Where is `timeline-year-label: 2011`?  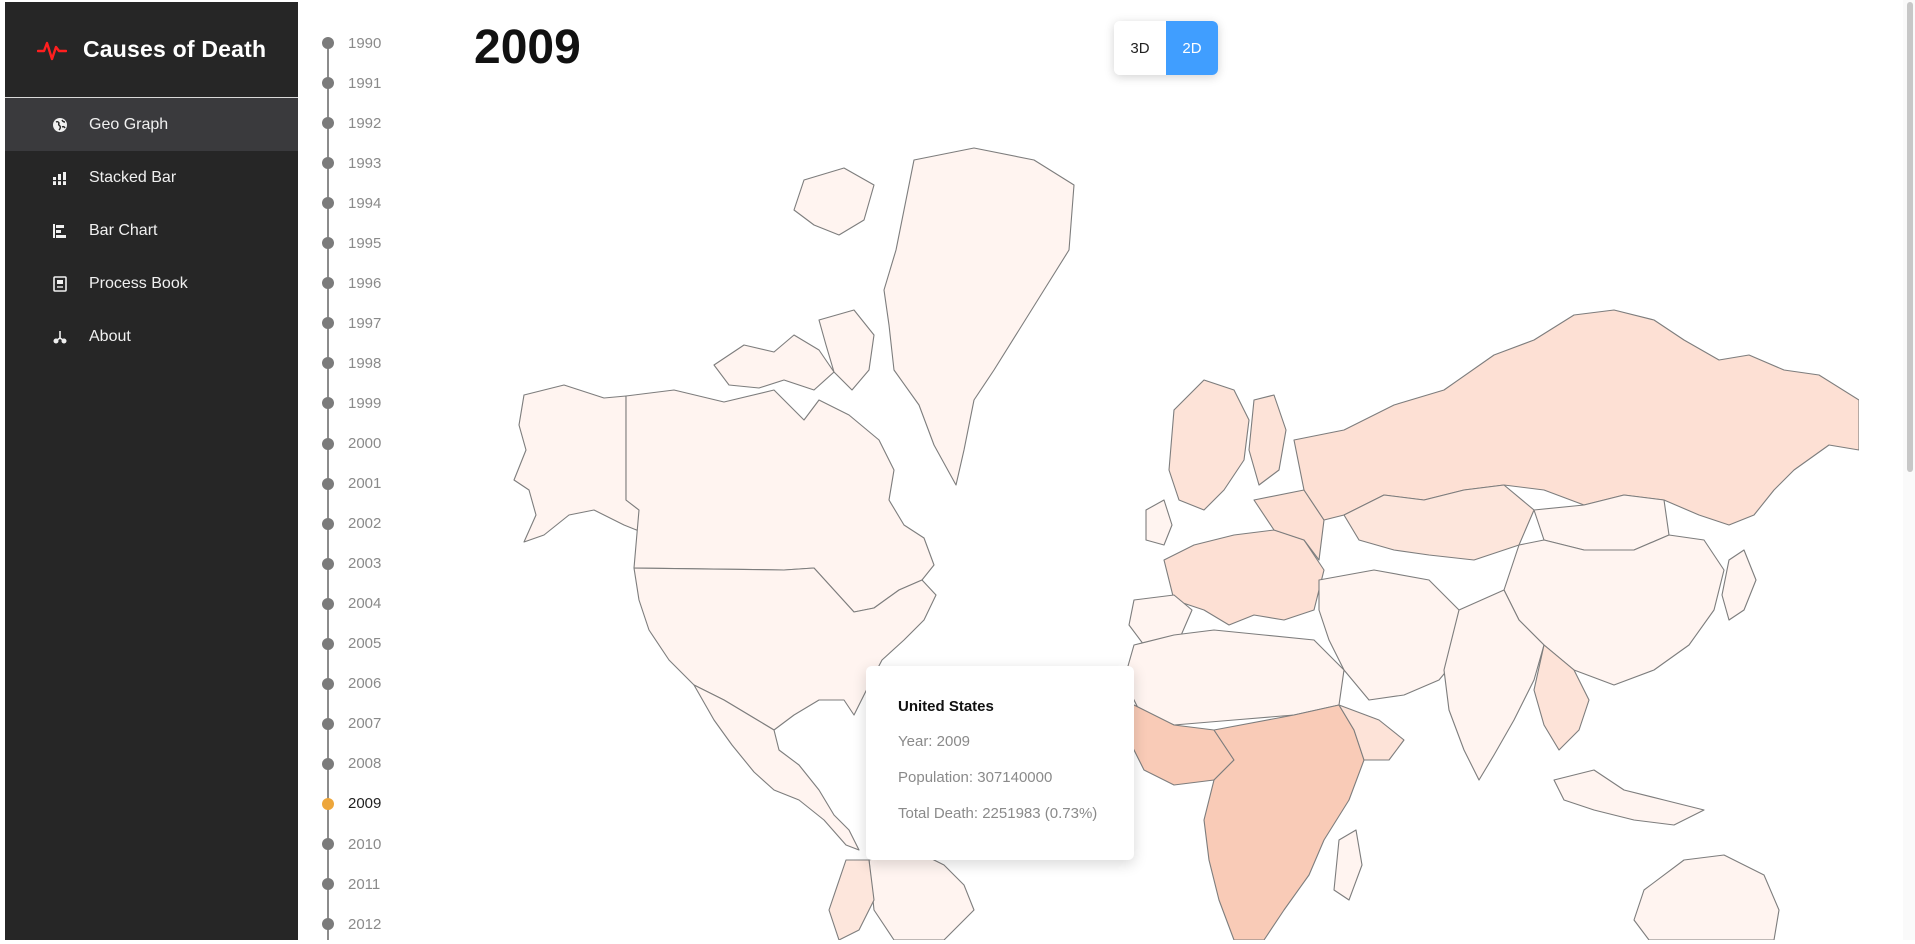
timeline-year-label: 2011 is located at coordinates (364, 884).